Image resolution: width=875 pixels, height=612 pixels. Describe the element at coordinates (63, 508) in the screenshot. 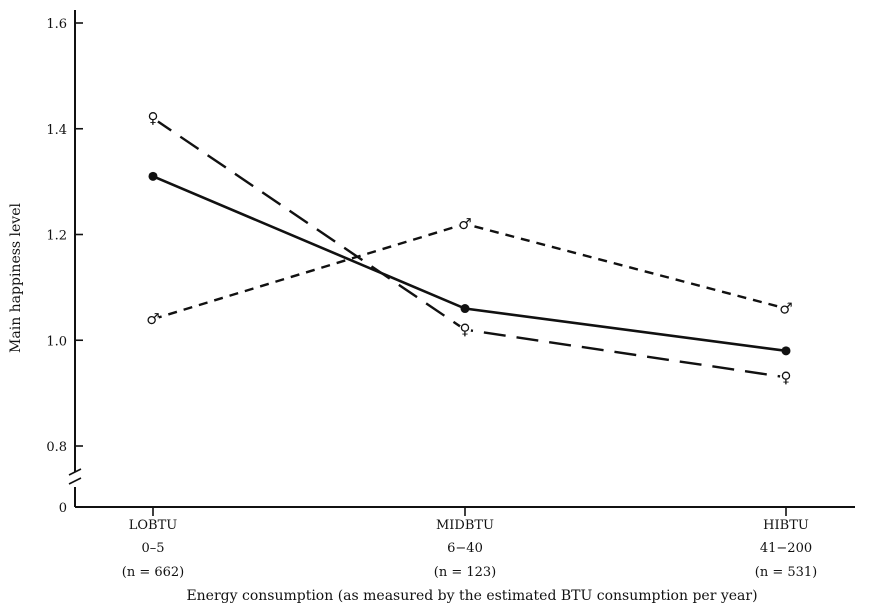

I see `y-tick-label: 0` at that location.